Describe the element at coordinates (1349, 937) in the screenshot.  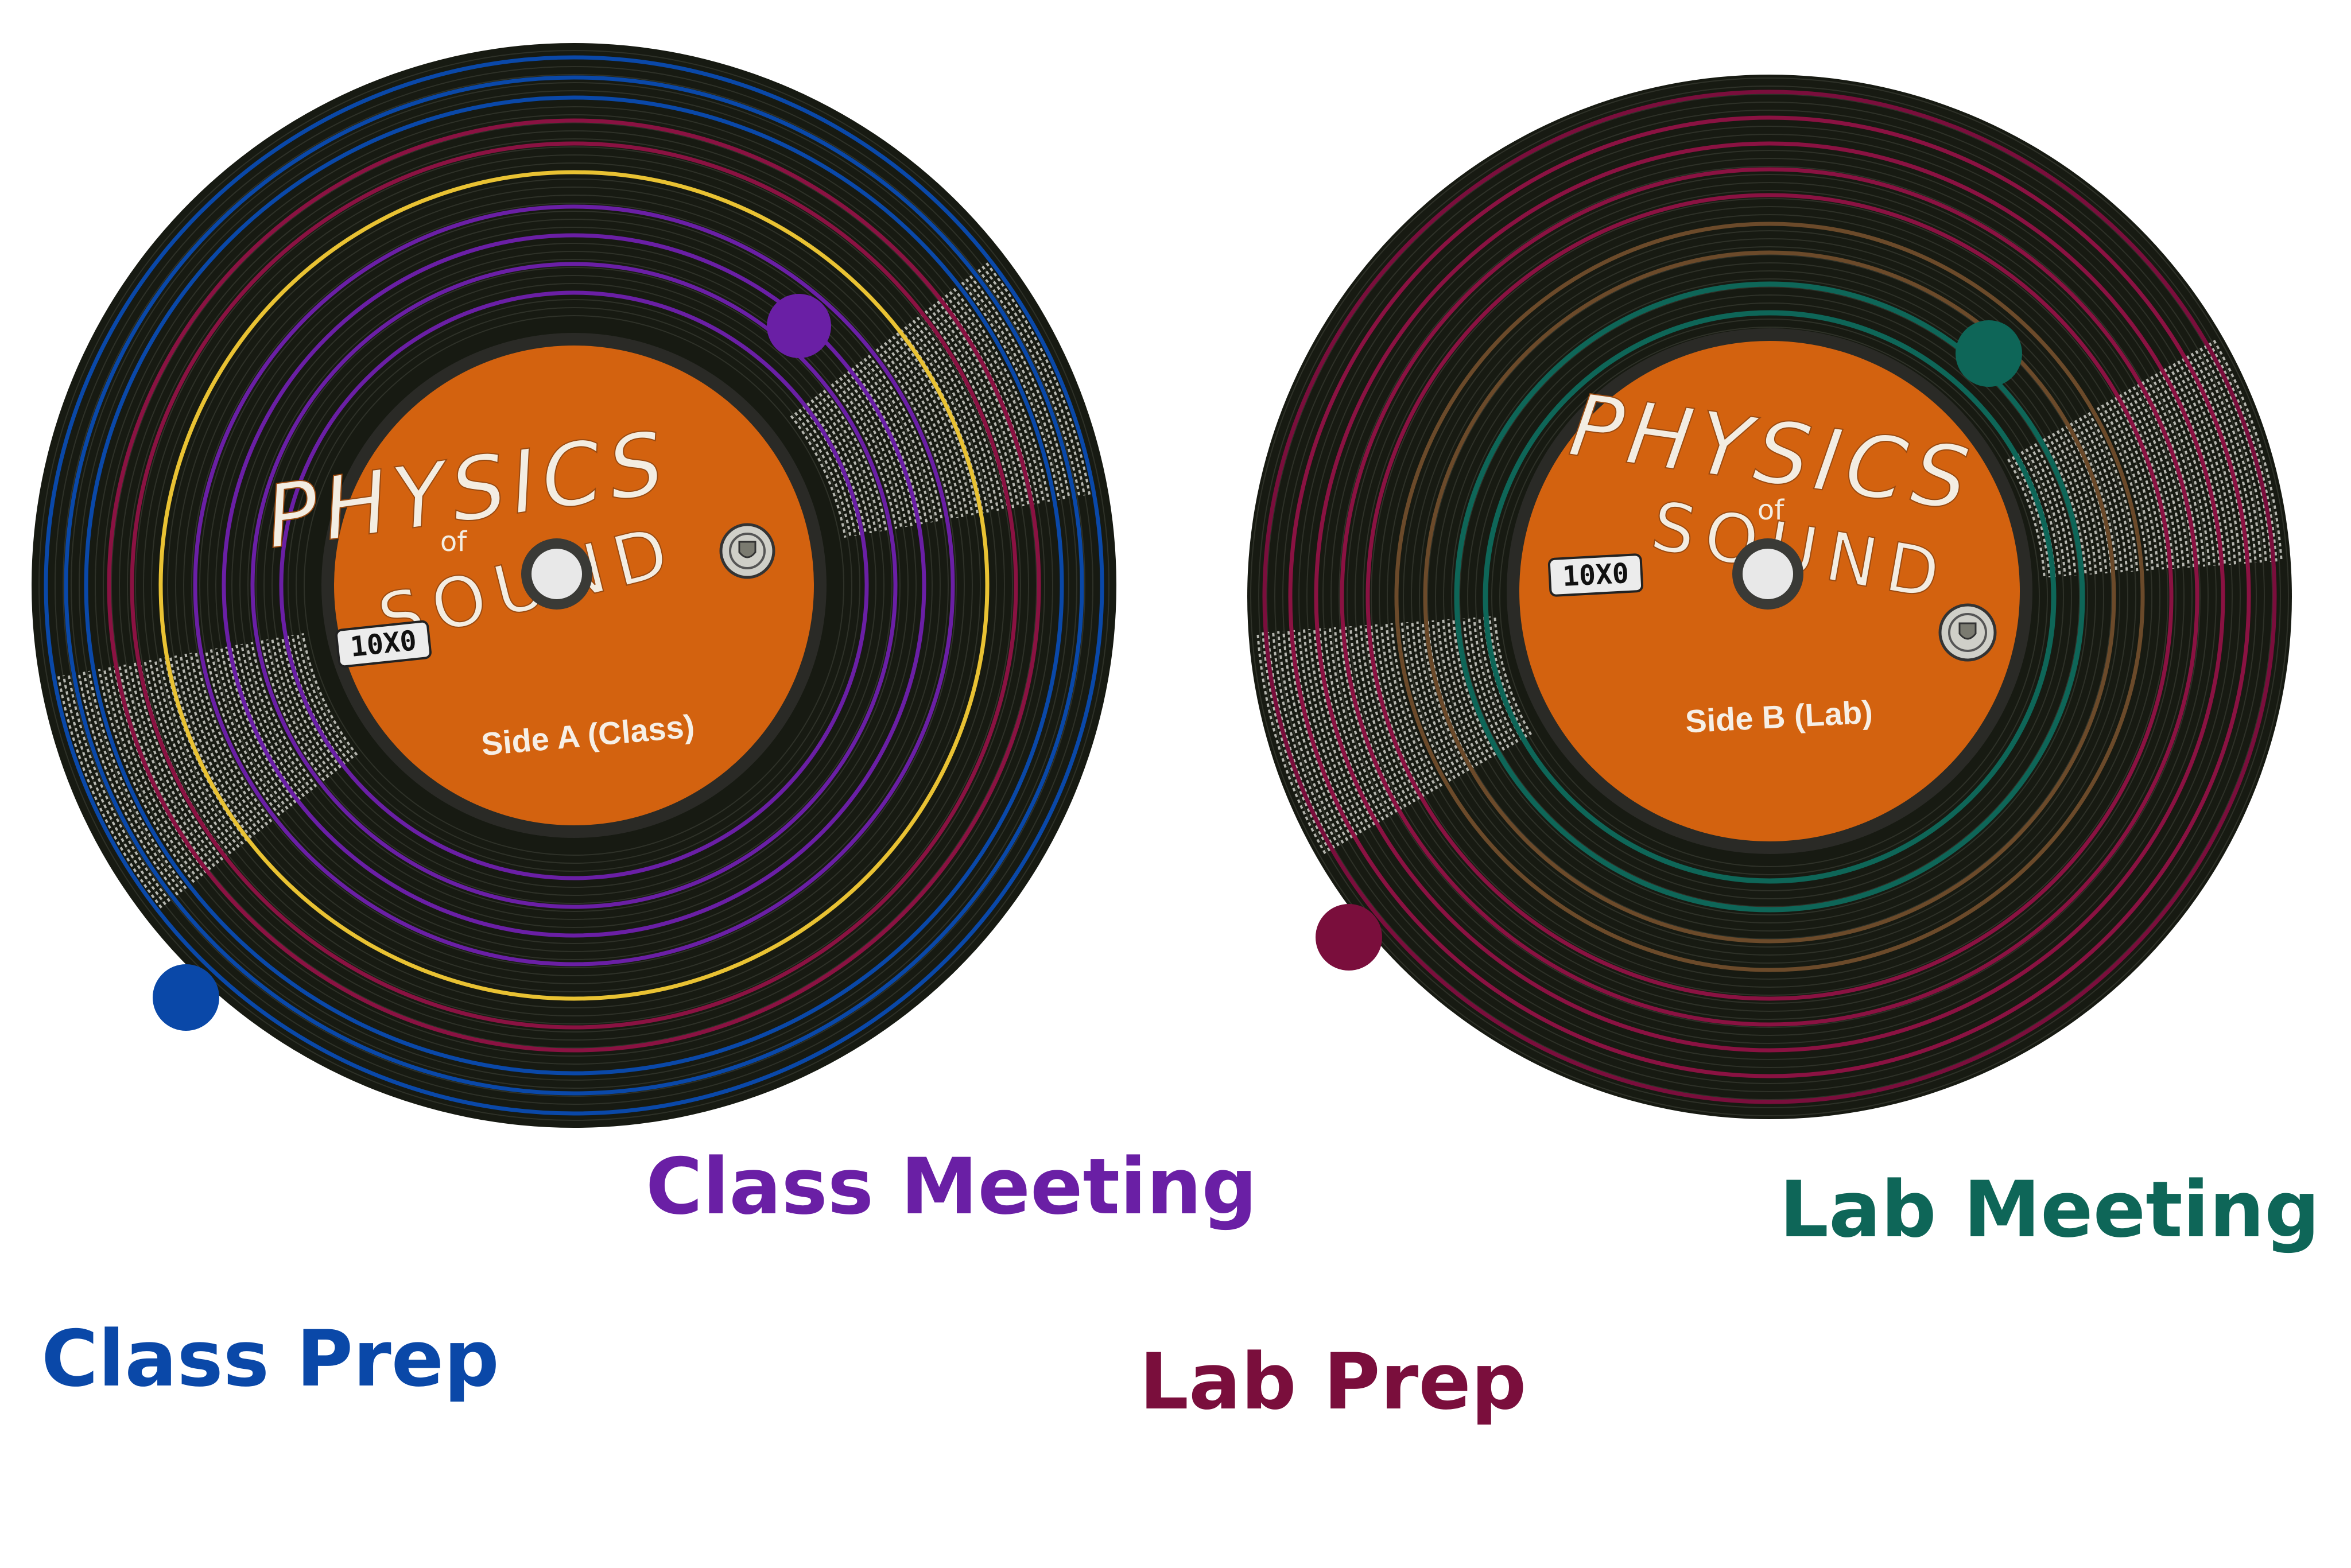
I see `lab-prep-marker` at that location.